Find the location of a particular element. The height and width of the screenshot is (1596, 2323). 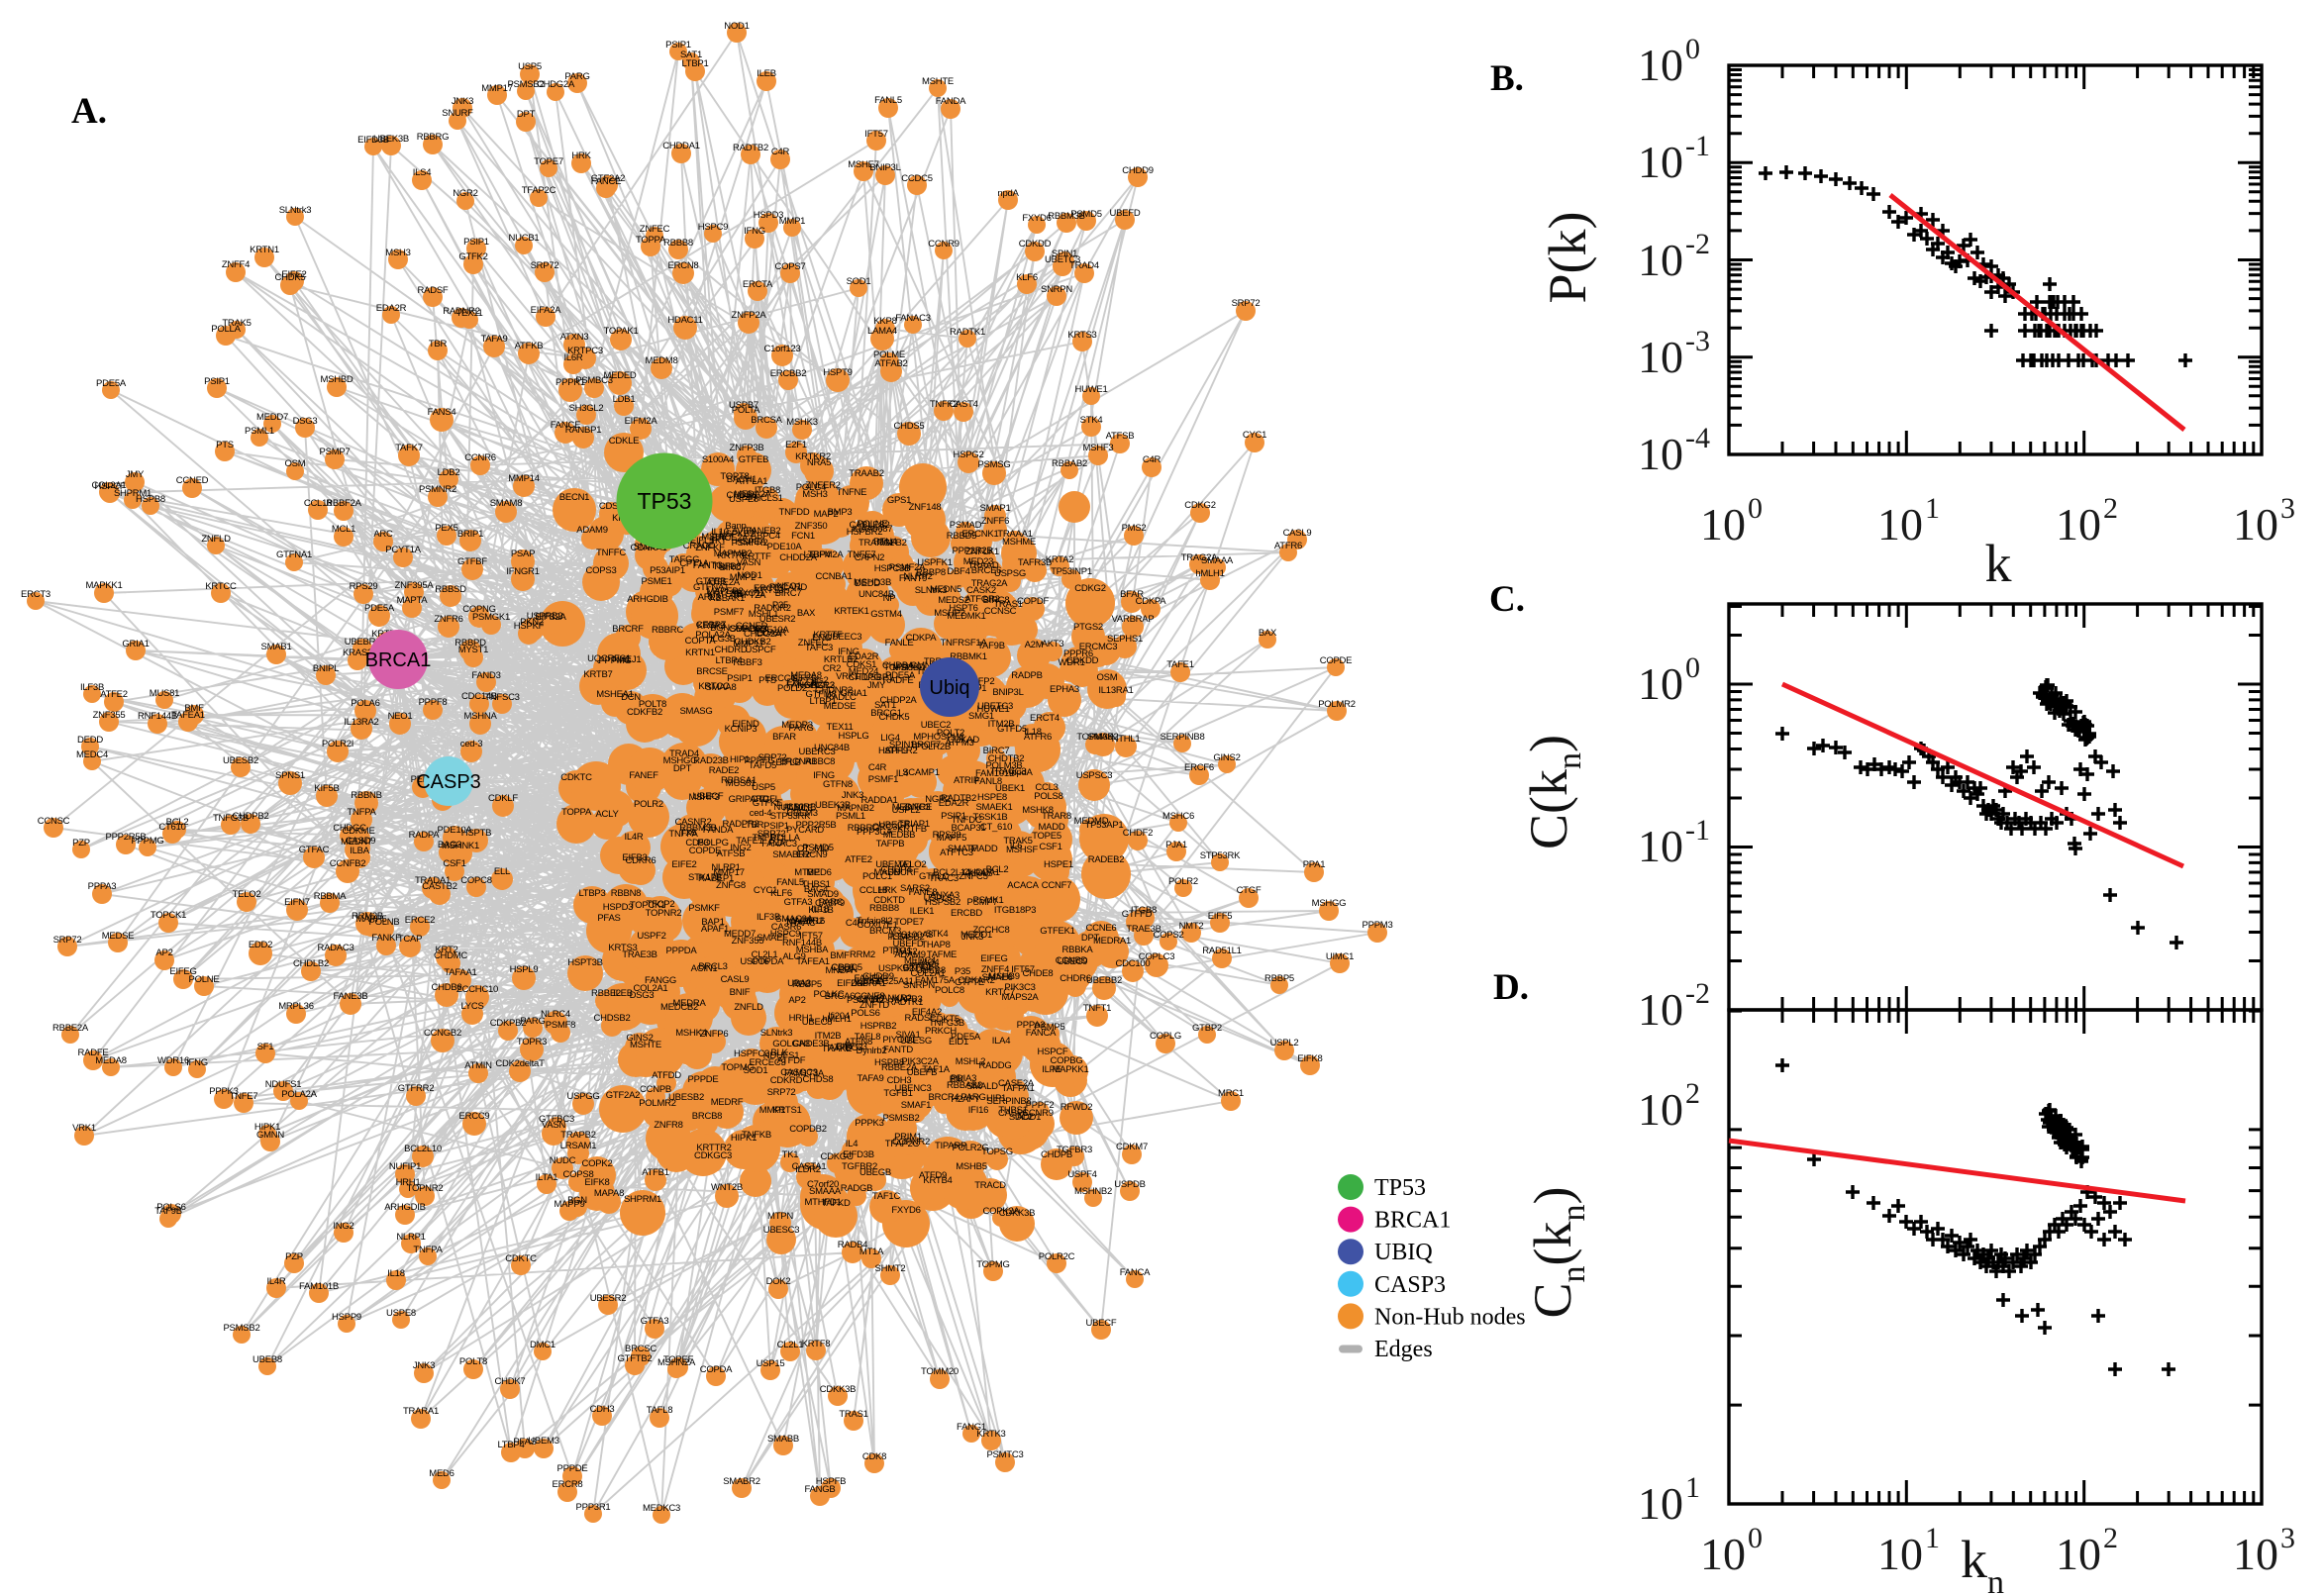

svg-text: RADAC3 is located at coordinates (335, 948).